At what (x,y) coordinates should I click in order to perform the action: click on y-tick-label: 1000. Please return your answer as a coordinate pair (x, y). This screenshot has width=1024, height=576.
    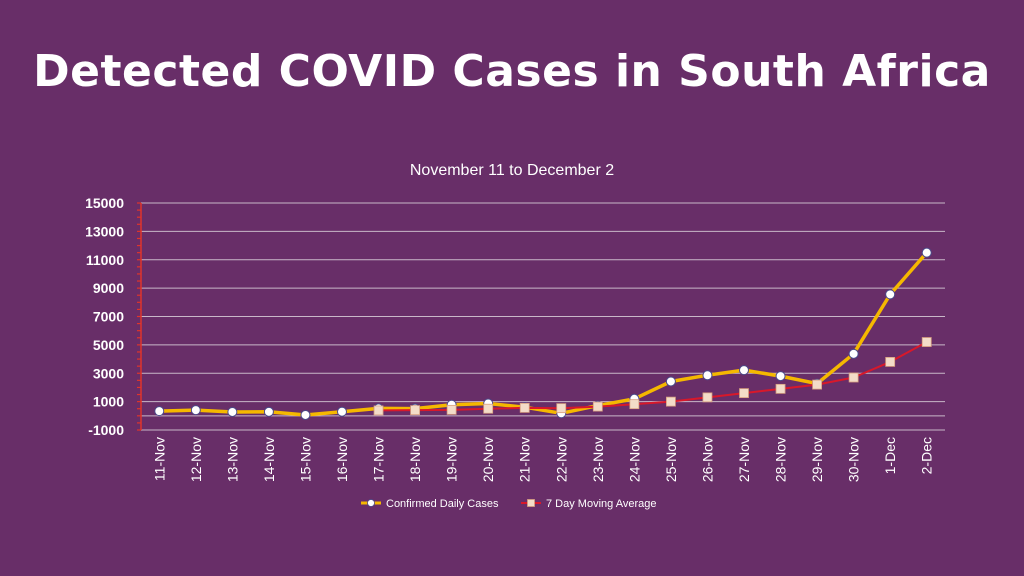
    Looking at the image, I should click on (108, 402).